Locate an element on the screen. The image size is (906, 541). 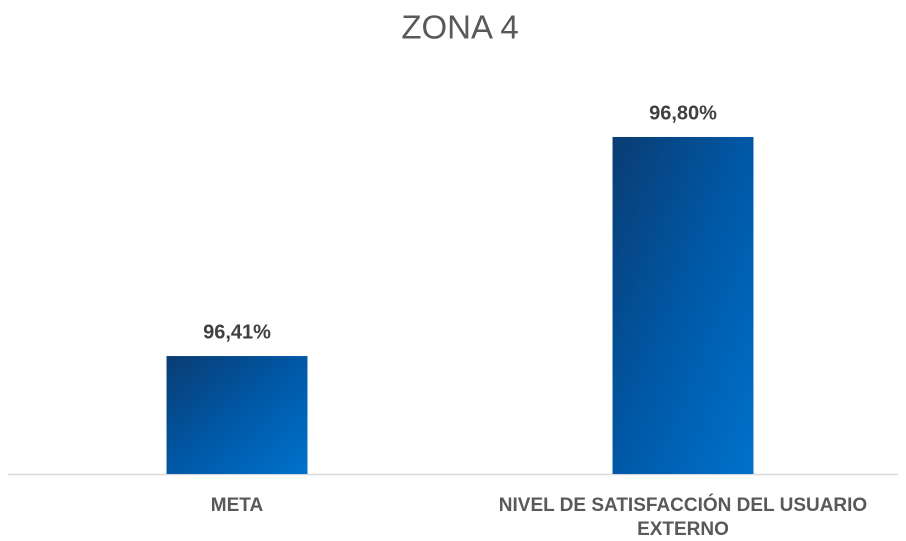
data-label: 96,41% is located at coordinates (237, 332).